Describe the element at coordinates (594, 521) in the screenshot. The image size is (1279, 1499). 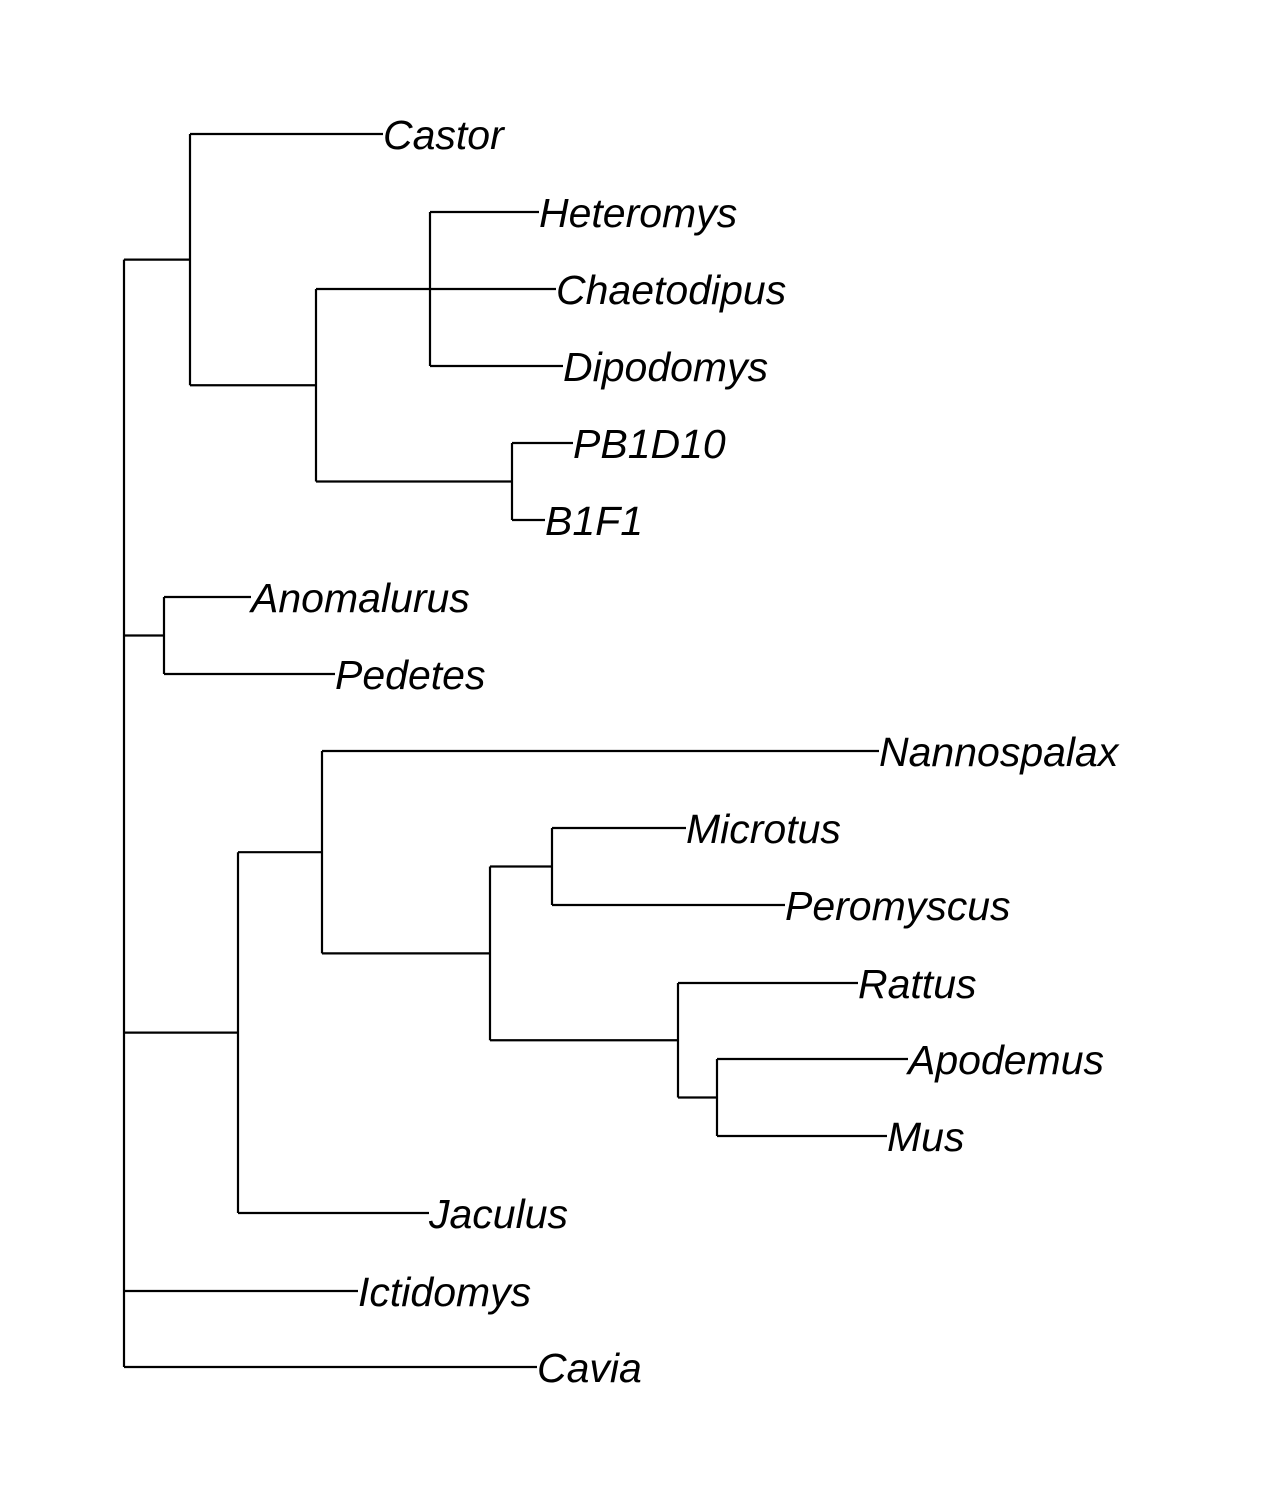
I see `tip-label-b1f1: B1F1` at that location.